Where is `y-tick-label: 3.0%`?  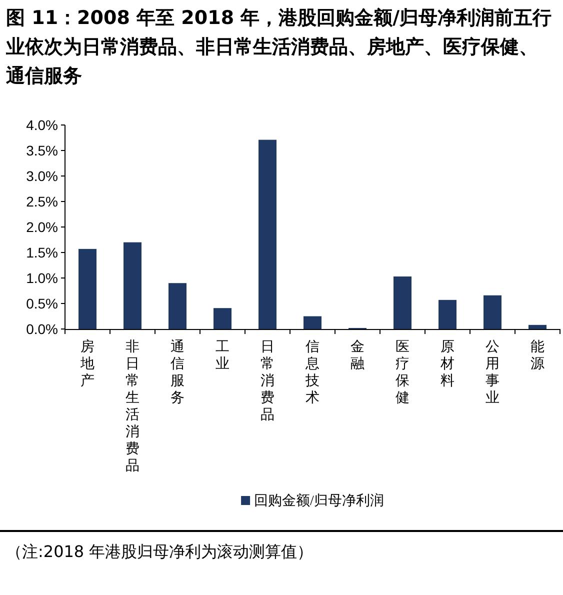
y-tick-label: 3.0% is located at coordinates (42, 176).